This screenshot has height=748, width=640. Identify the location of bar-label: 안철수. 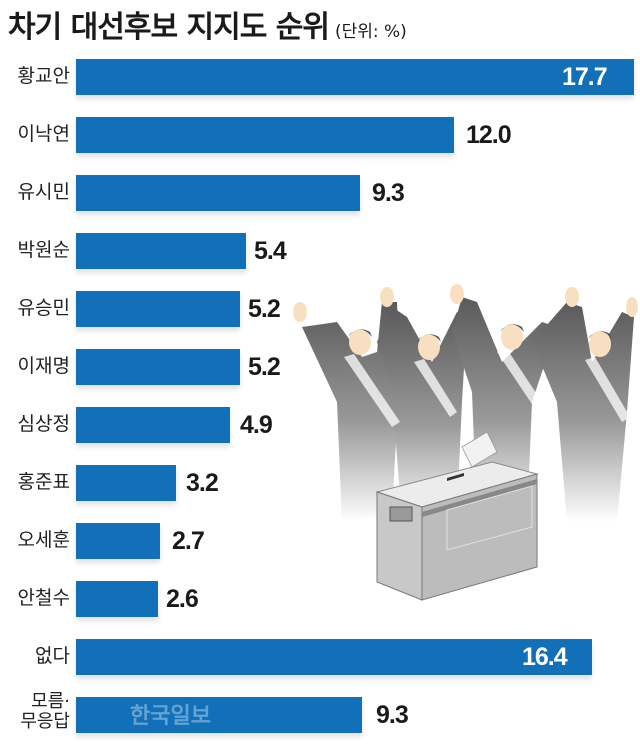
(43, 598).